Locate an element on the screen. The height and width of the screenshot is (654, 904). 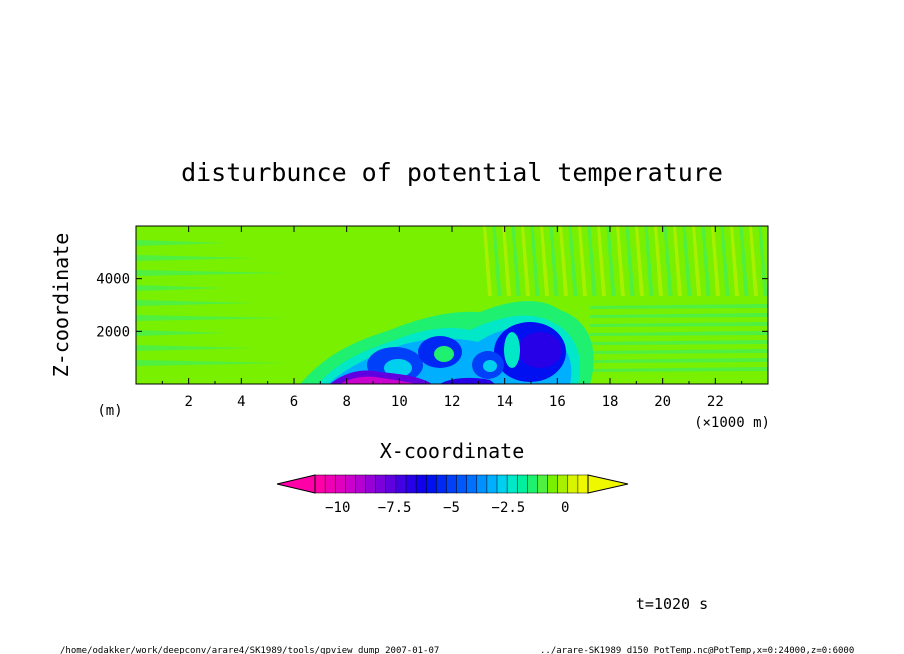
colorbar-tick-label: −5 is located at coordinates (451, 508).